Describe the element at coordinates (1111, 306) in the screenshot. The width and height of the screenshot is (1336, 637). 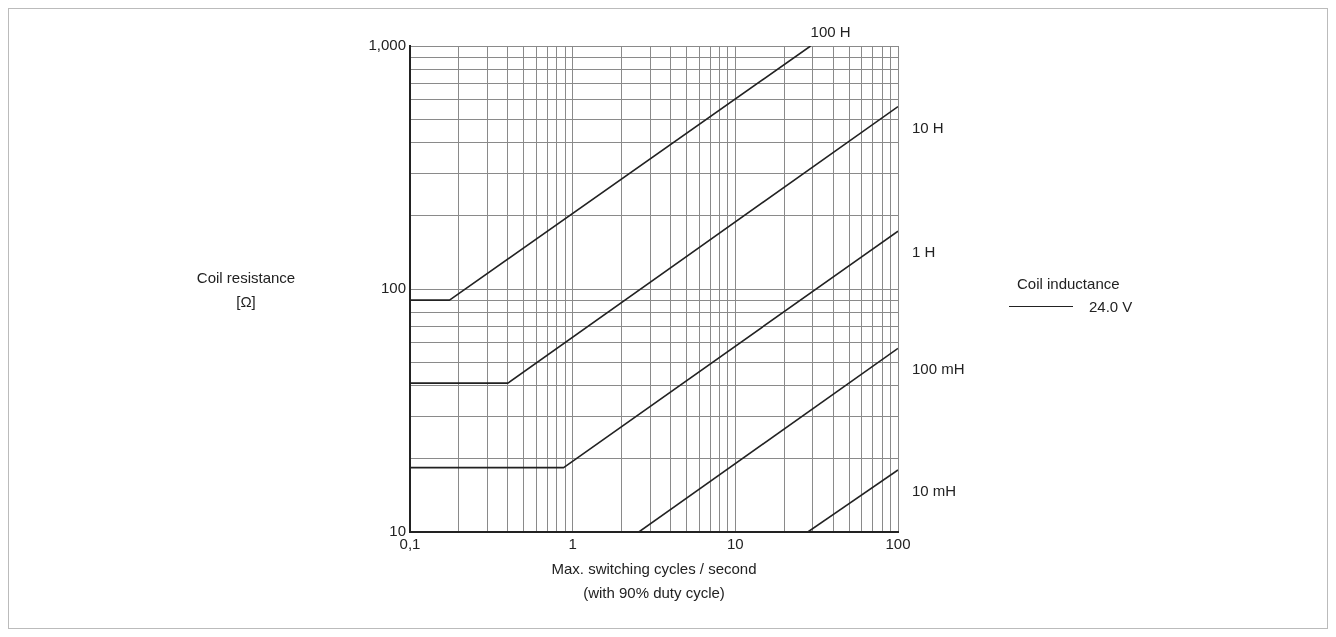
I see `text: 24.0 V` at that location.